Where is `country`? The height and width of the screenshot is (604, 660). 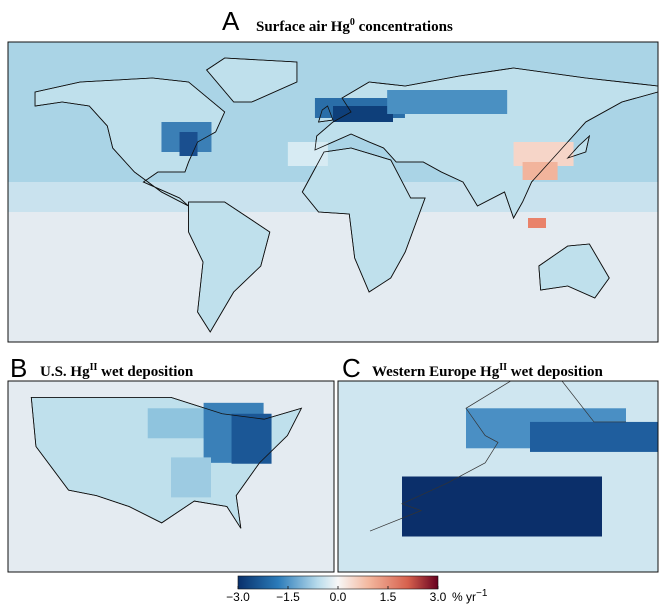
country is located at coordinates (166, 462).